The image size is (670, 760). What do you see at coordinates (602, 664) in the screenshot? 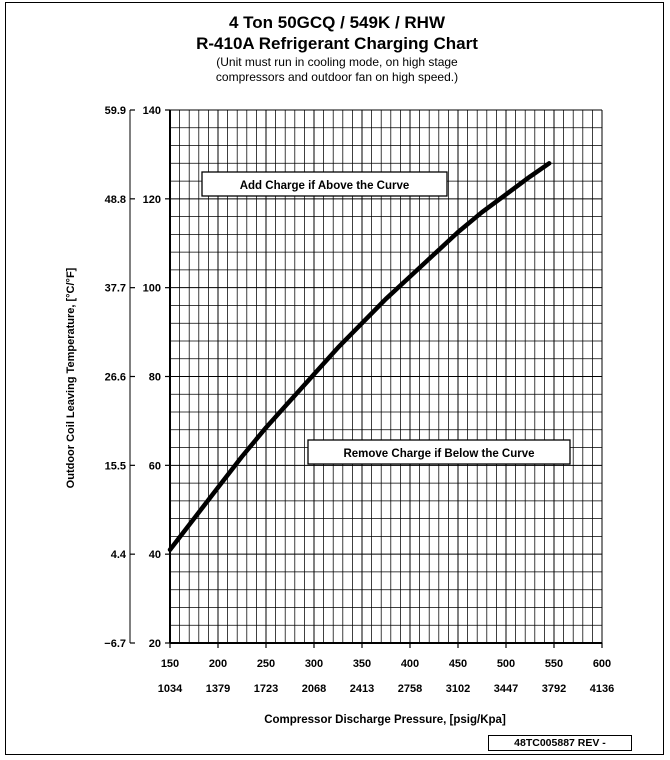
I see `x-tick-label-psig: 600` at bounding box center [602, 664].